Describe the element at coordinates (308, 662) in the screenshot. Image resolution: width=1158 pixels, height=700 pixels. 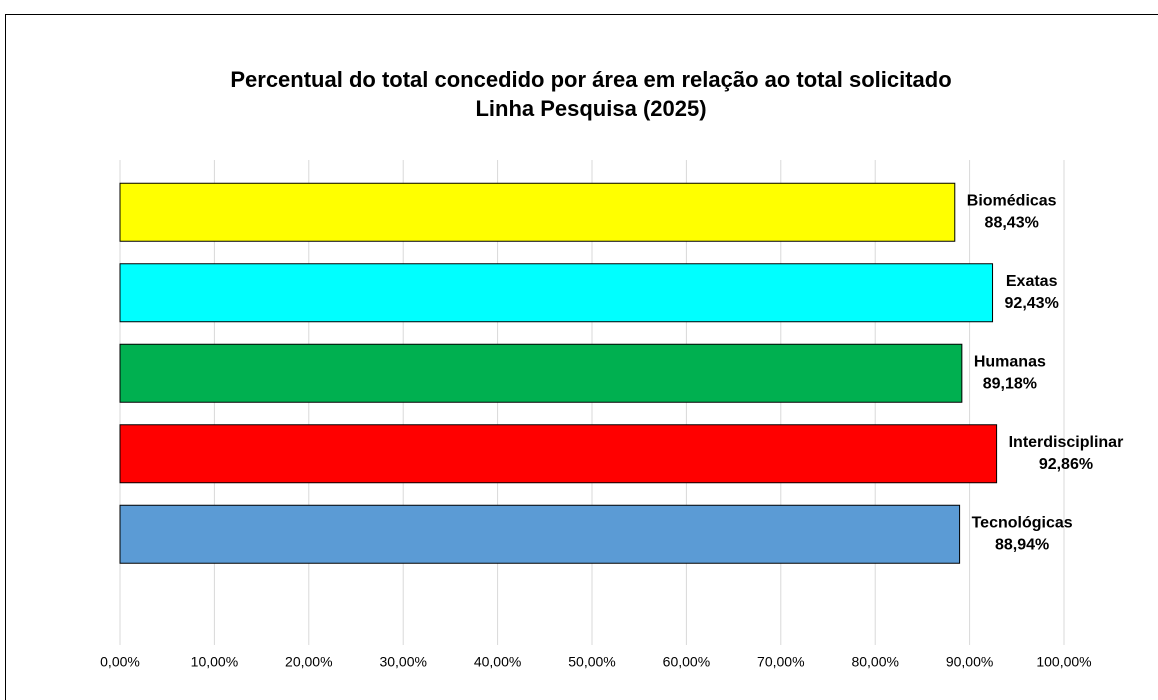
I see `x-tick-label: 20,00%` at that location.